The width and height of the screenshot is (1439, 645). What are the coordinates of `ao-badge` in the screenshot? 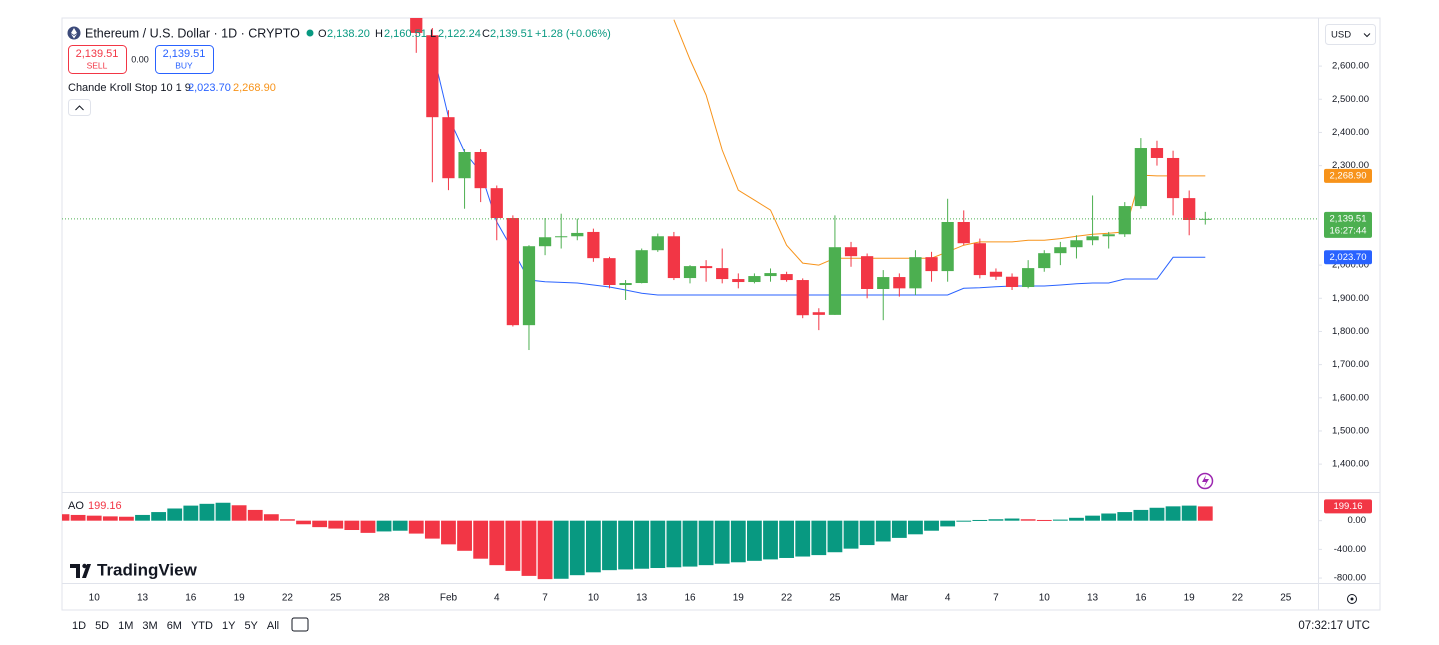 It's located at (1348, 506).